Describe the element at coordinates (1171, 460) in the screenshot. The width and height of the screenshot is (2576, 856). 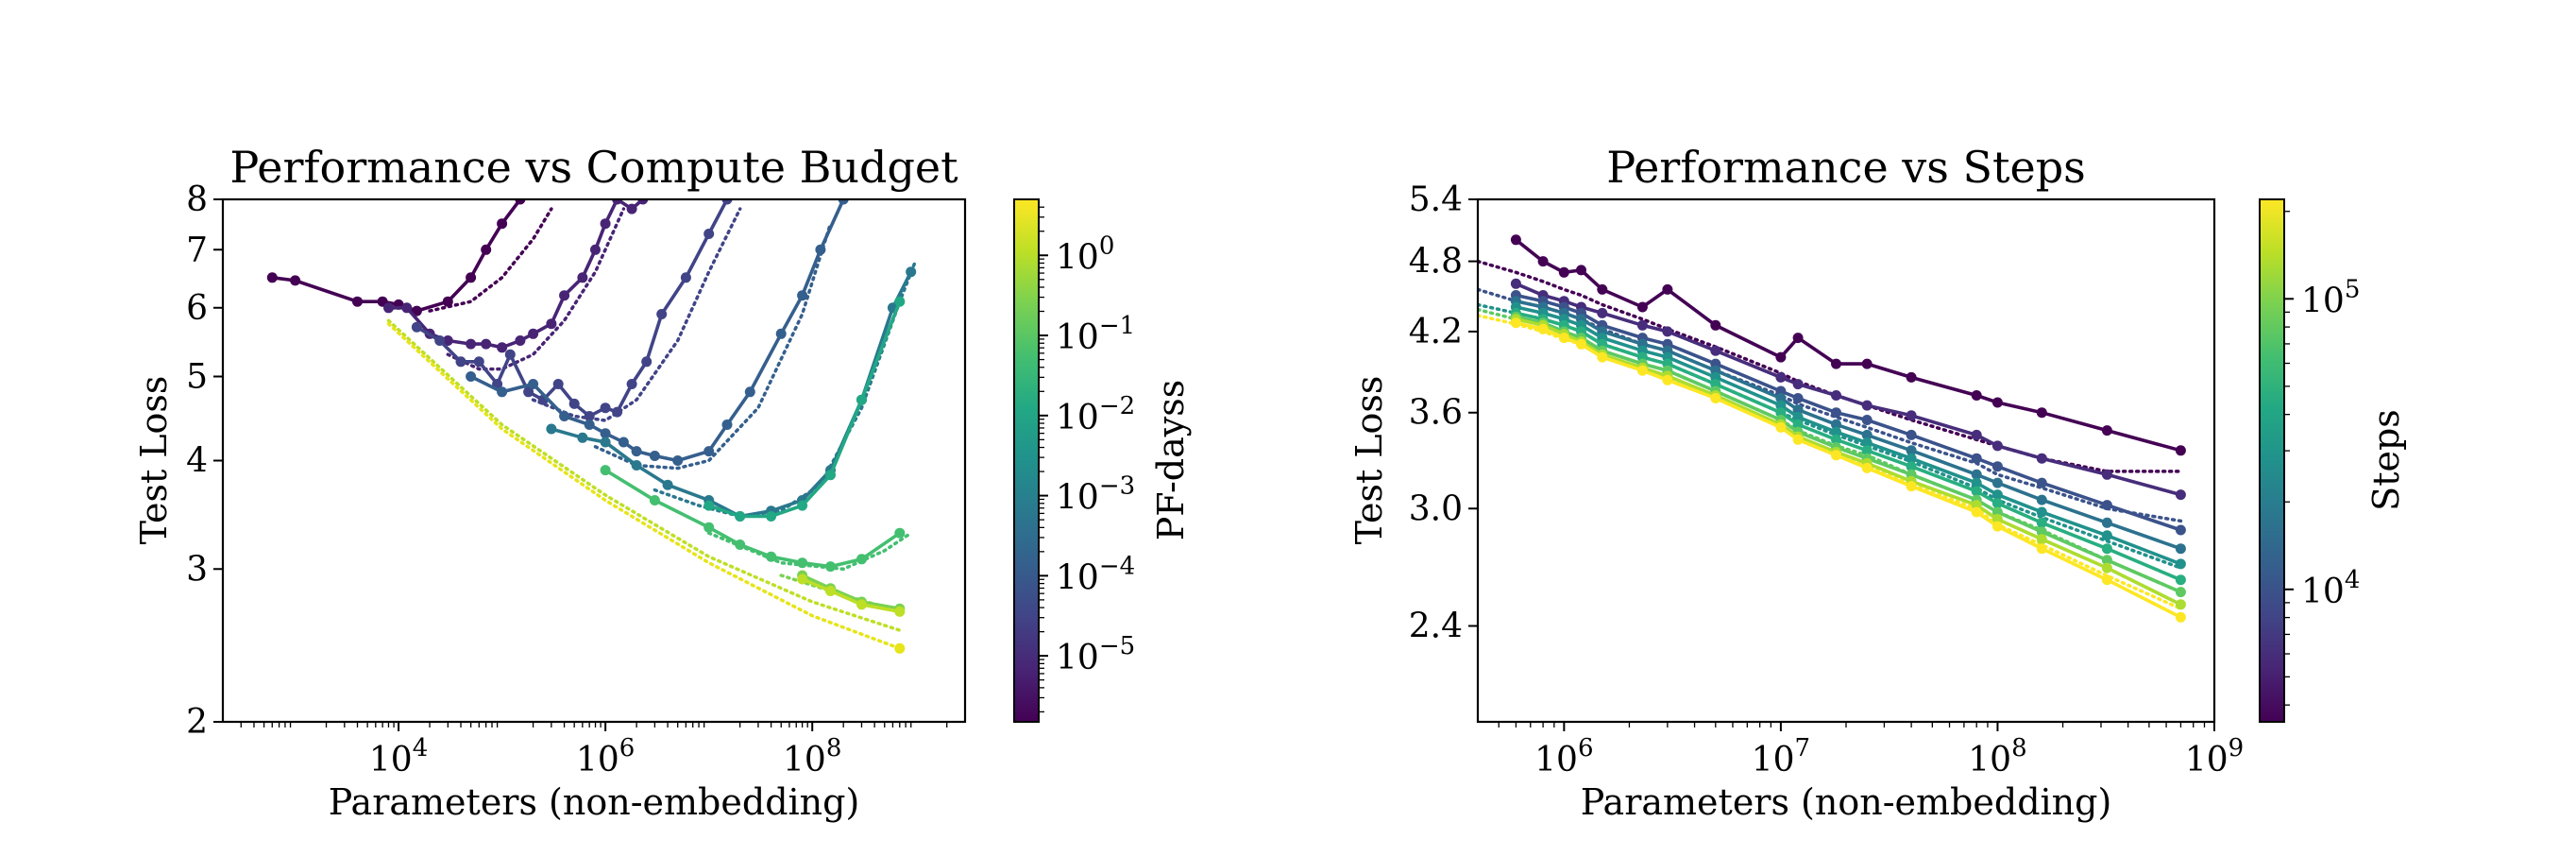
I see `colorbar-label: PF-dayss` at that location.